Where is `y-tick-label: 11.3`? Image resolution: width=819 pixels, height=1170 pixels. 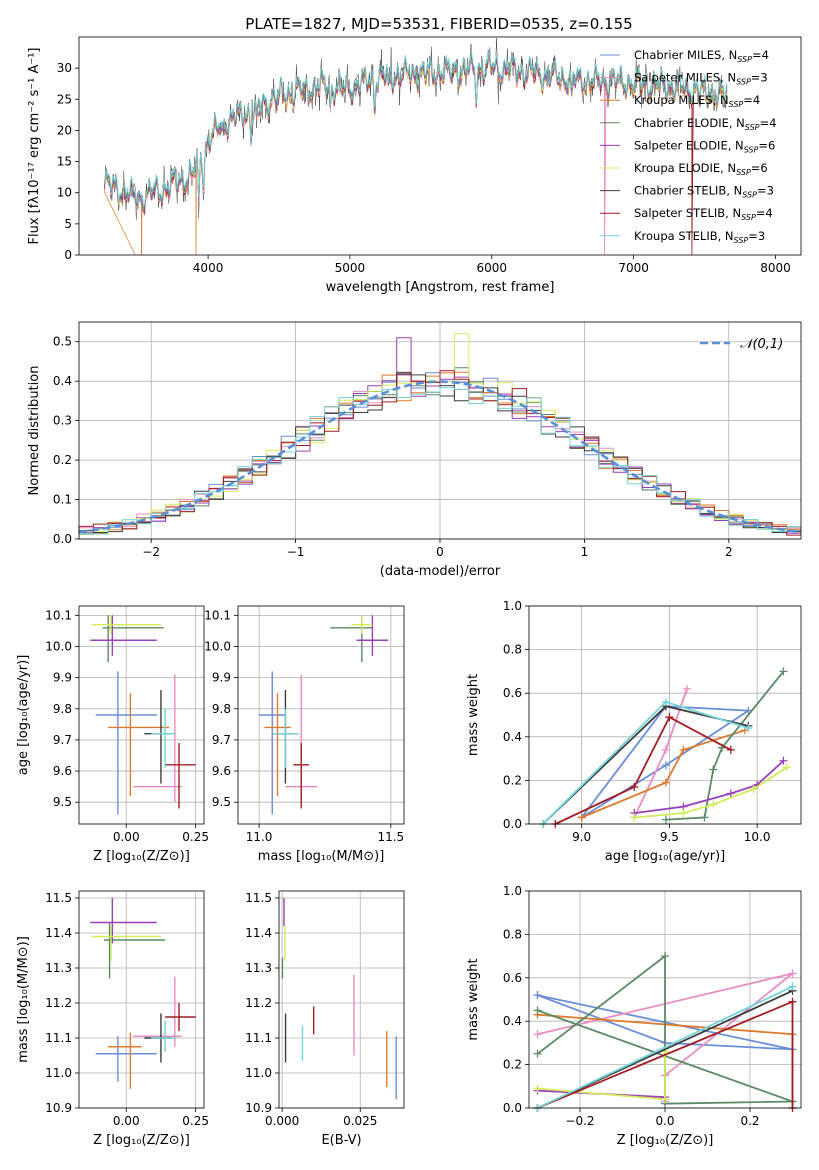 y-tick-label: 11.3 is located at coordinates (58, 968).